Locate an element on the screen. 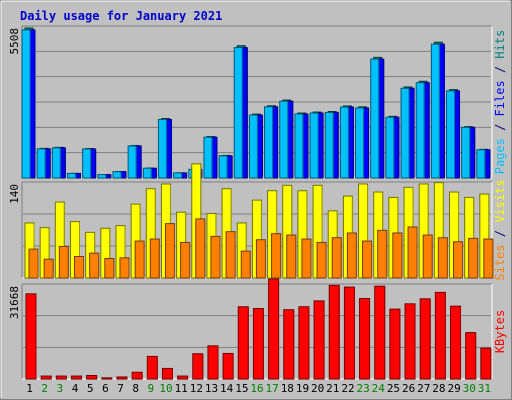  day-label-10: 10 is located at coordinates (165, 388).